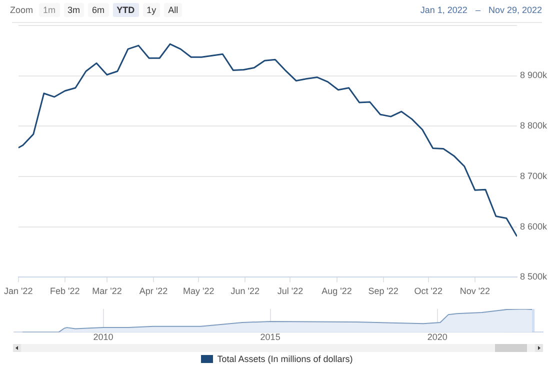 The height and width of the screenshot is (367, 554). What do you see at coordinates (18, 291) in the screenshot?
I see `x-tick-label: Jan '22` at bounding box center [18, 291].